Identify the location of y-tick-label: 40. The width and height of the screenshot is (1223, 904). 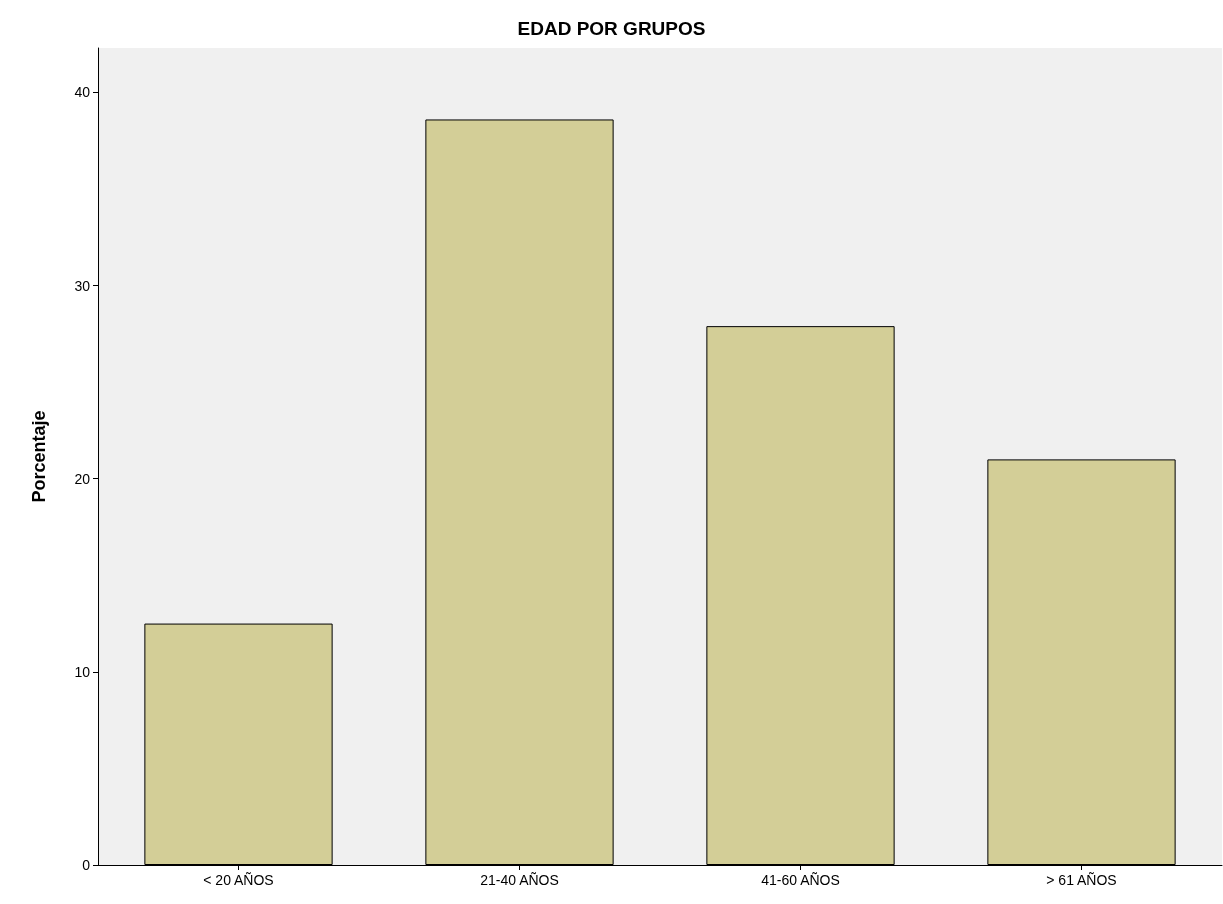
(82, 92).